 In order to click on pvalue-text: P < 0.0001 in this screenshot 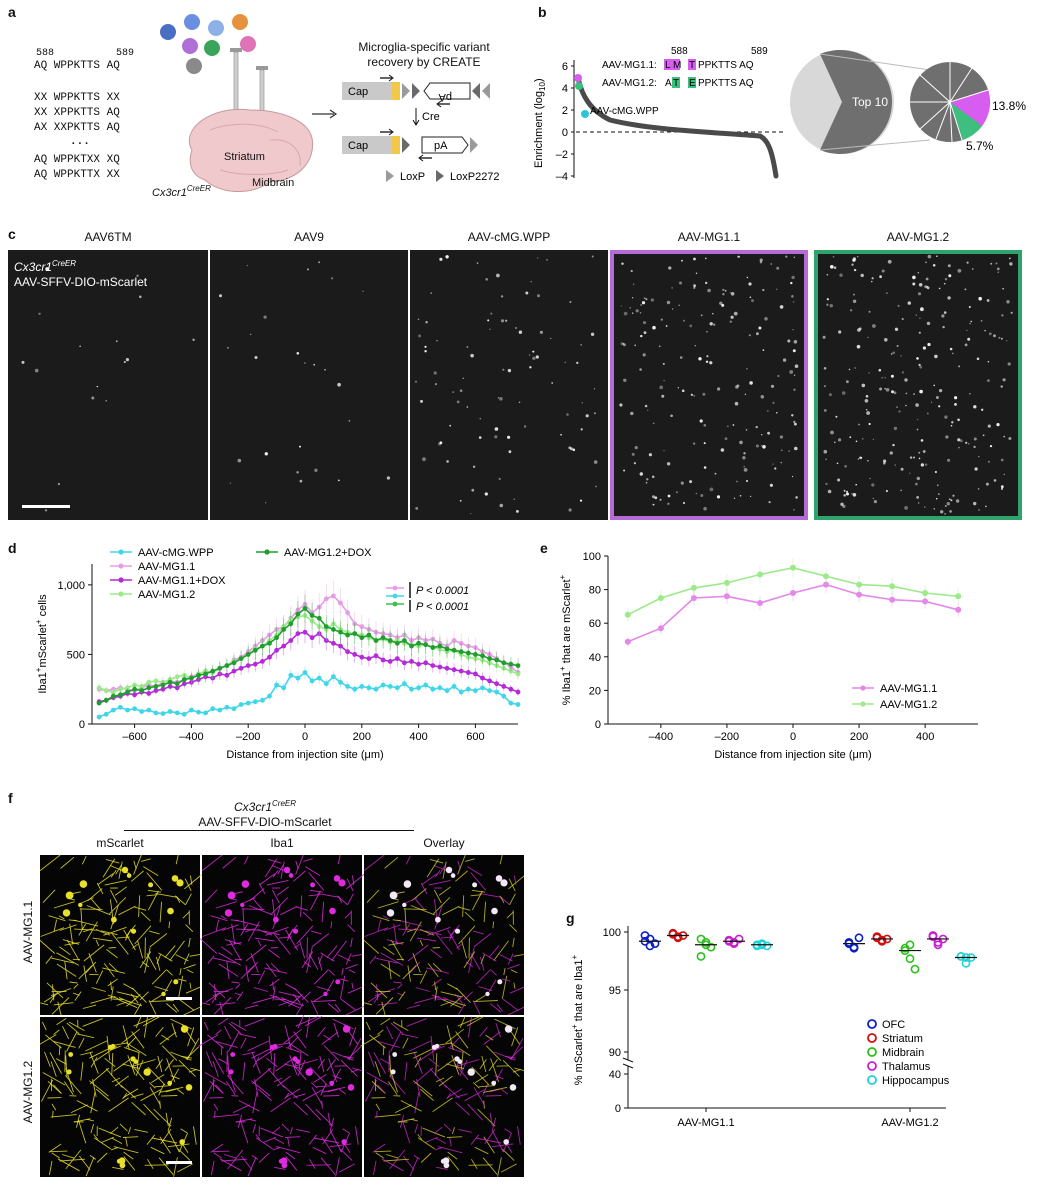, I will do `click(442, 607)`.